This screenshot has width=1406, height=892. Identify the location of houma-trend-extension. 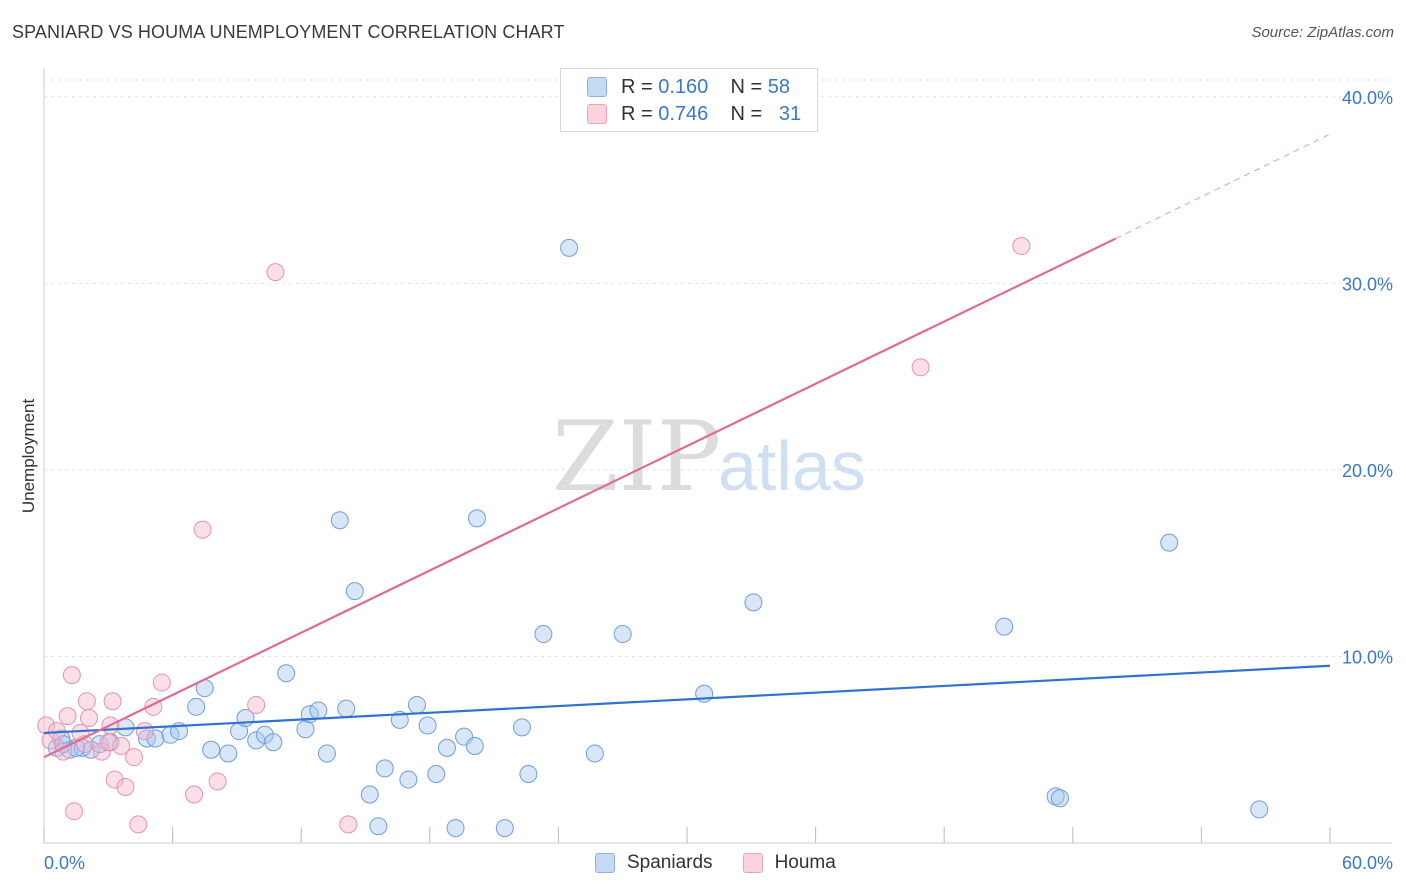
(1223, 186).